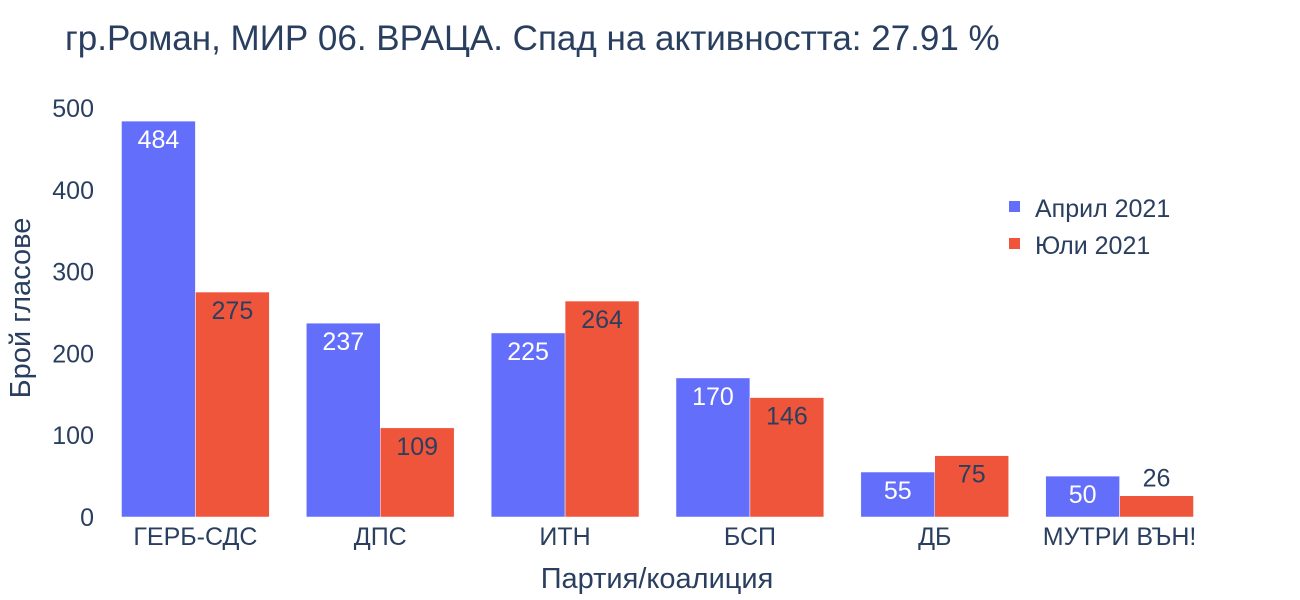  What do you see at coordinates (664, 537) in the screenshot?
I see `x-axis-ticks: ГЕРБ-СДС ДПС ИТН БСП ДБ МУТРИ ВЪН!` at bounding box center [664, 537].